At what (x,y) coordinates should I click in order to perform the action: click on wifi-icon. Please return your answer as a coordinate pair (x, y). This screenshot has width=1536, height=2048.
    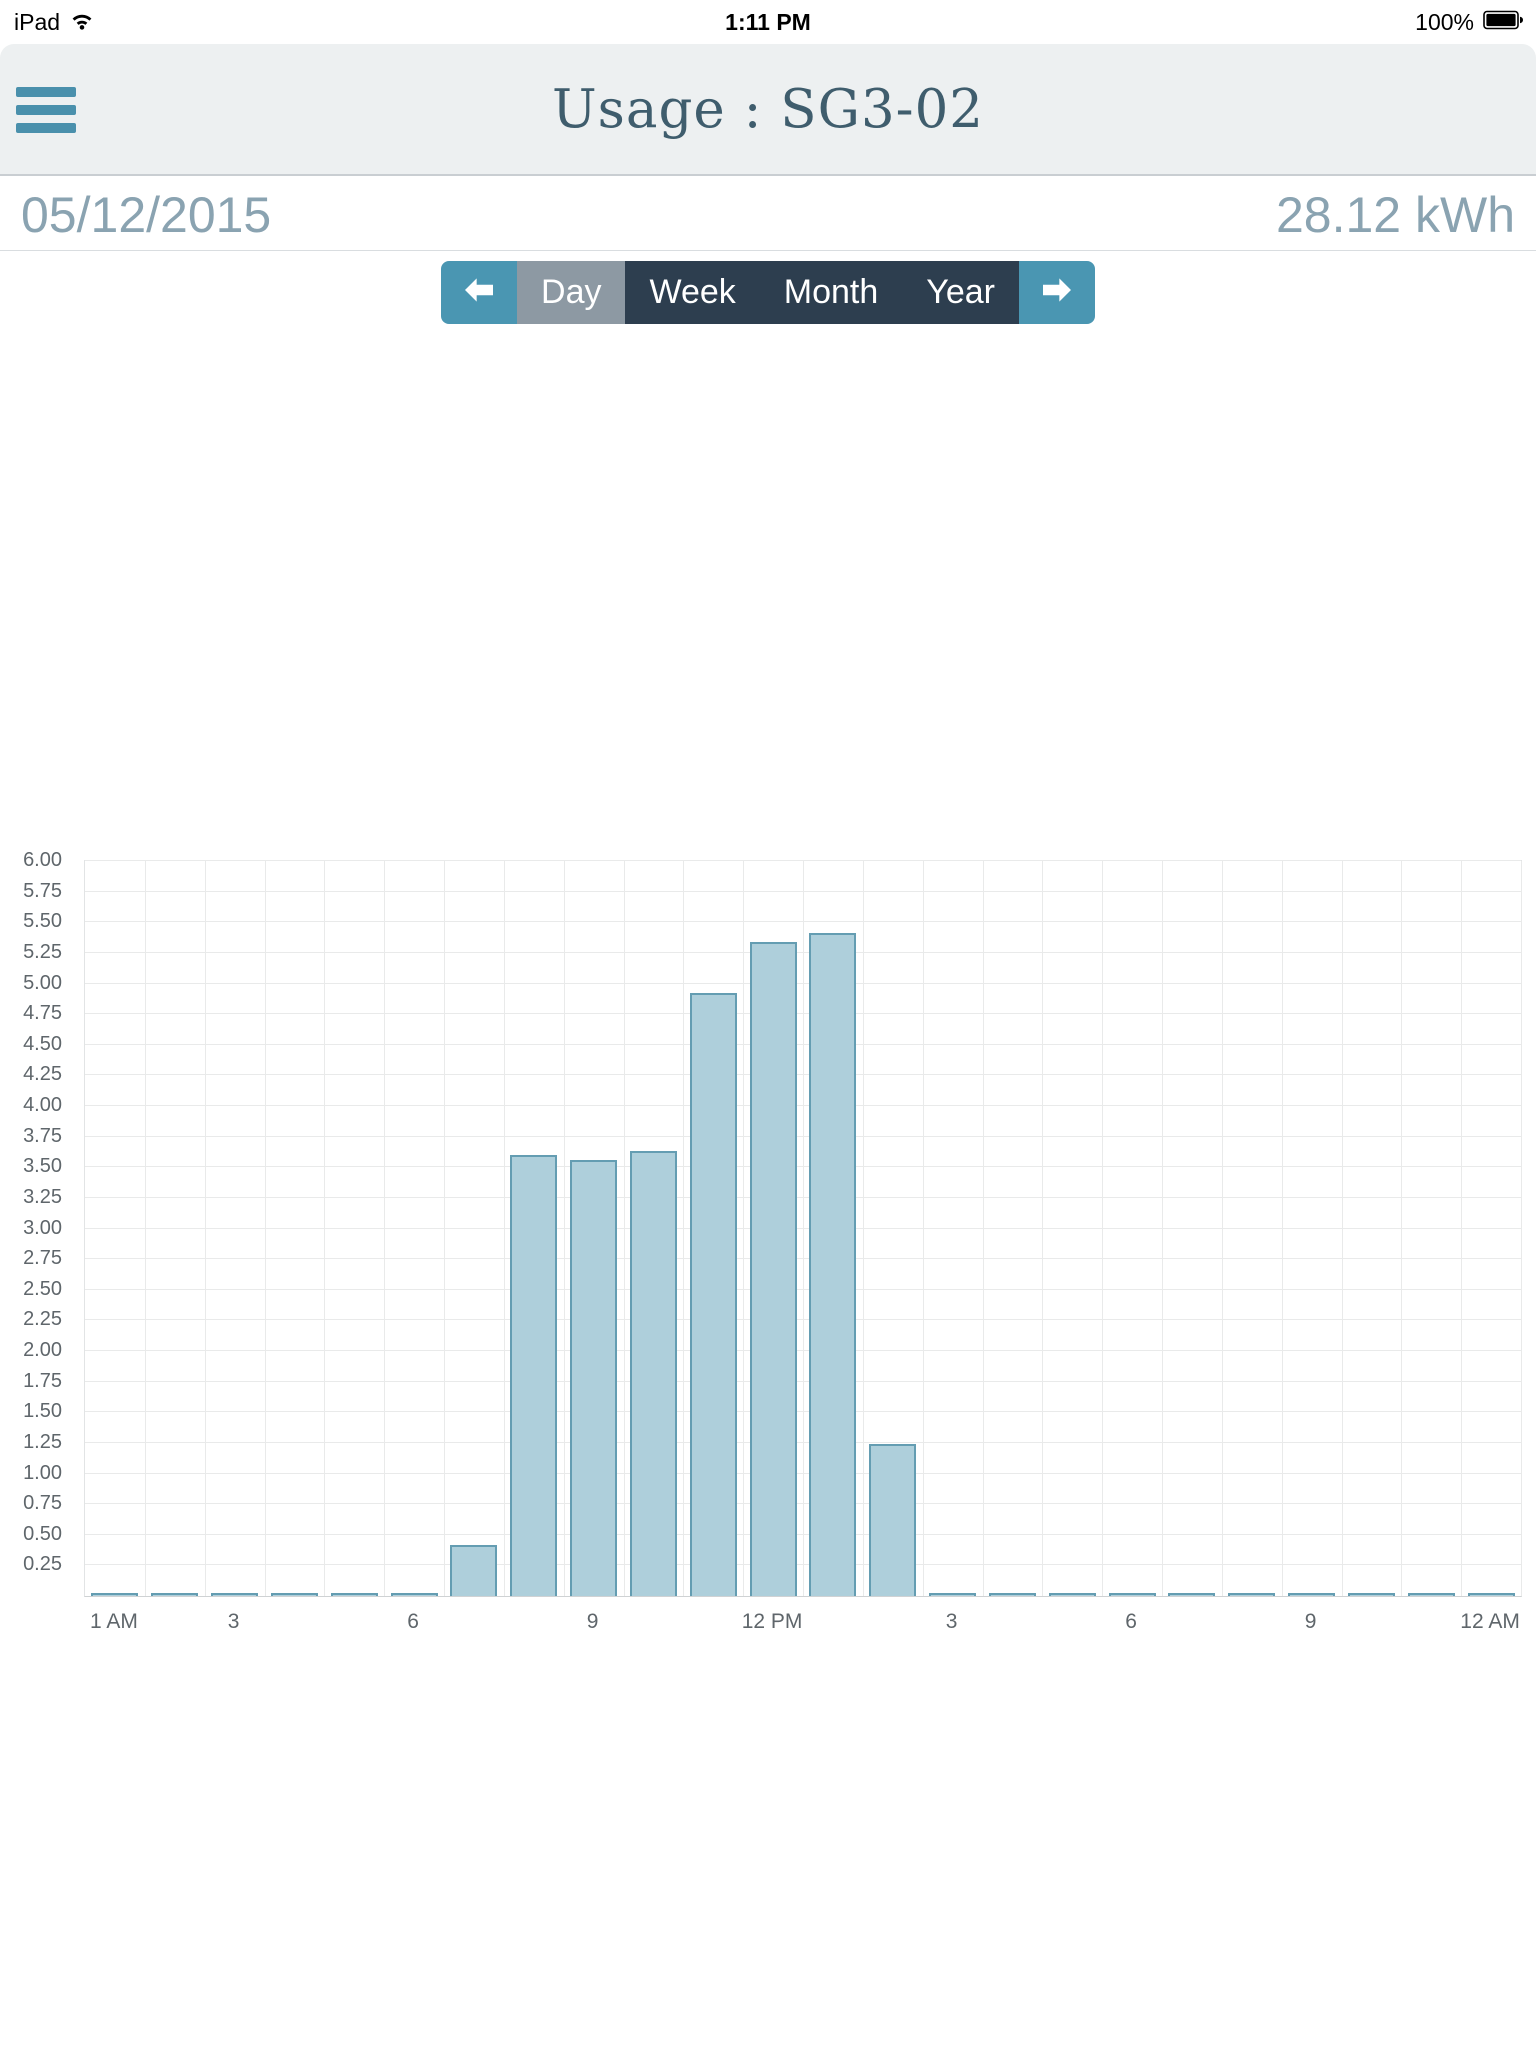
    Looking at the image, I should click on (82, 22).